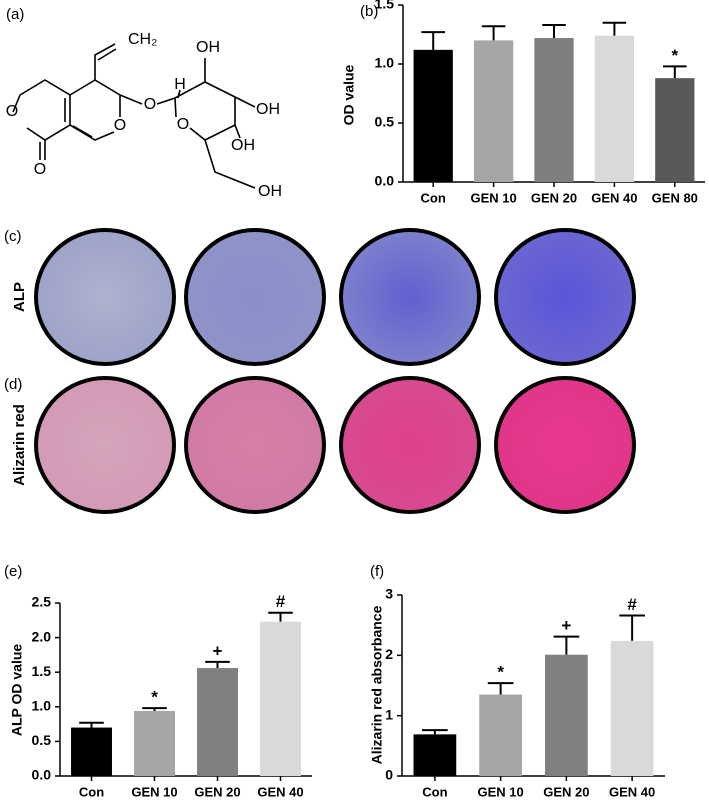 This screenshot has height=804, width=709. What do you see at coordinates (389, 654) in the screenshot?
I see `y-tick-label: 2` at bounding box center [389, 654].